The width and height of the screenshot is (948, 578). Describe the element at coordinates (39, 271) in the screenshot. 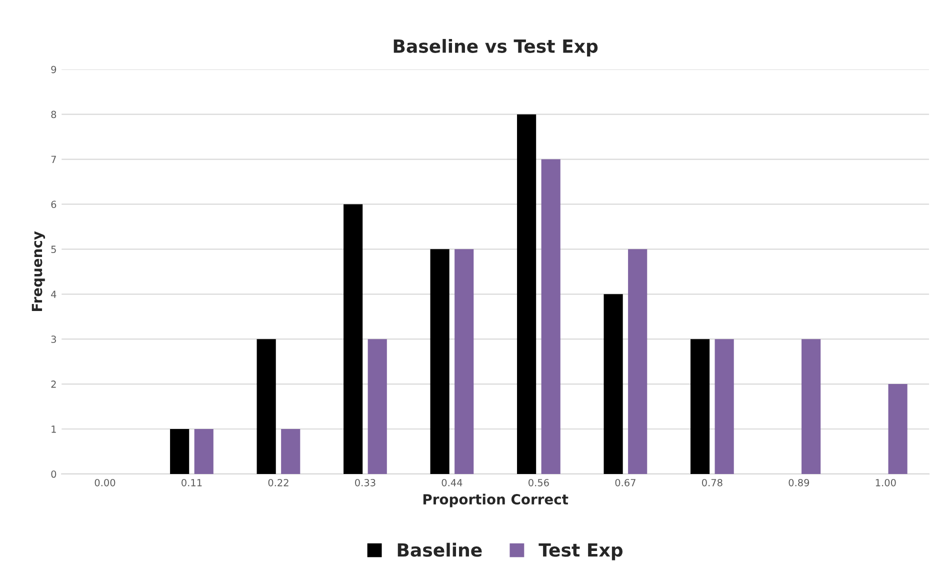

I see `y-axis-title: Frequency` at that location.